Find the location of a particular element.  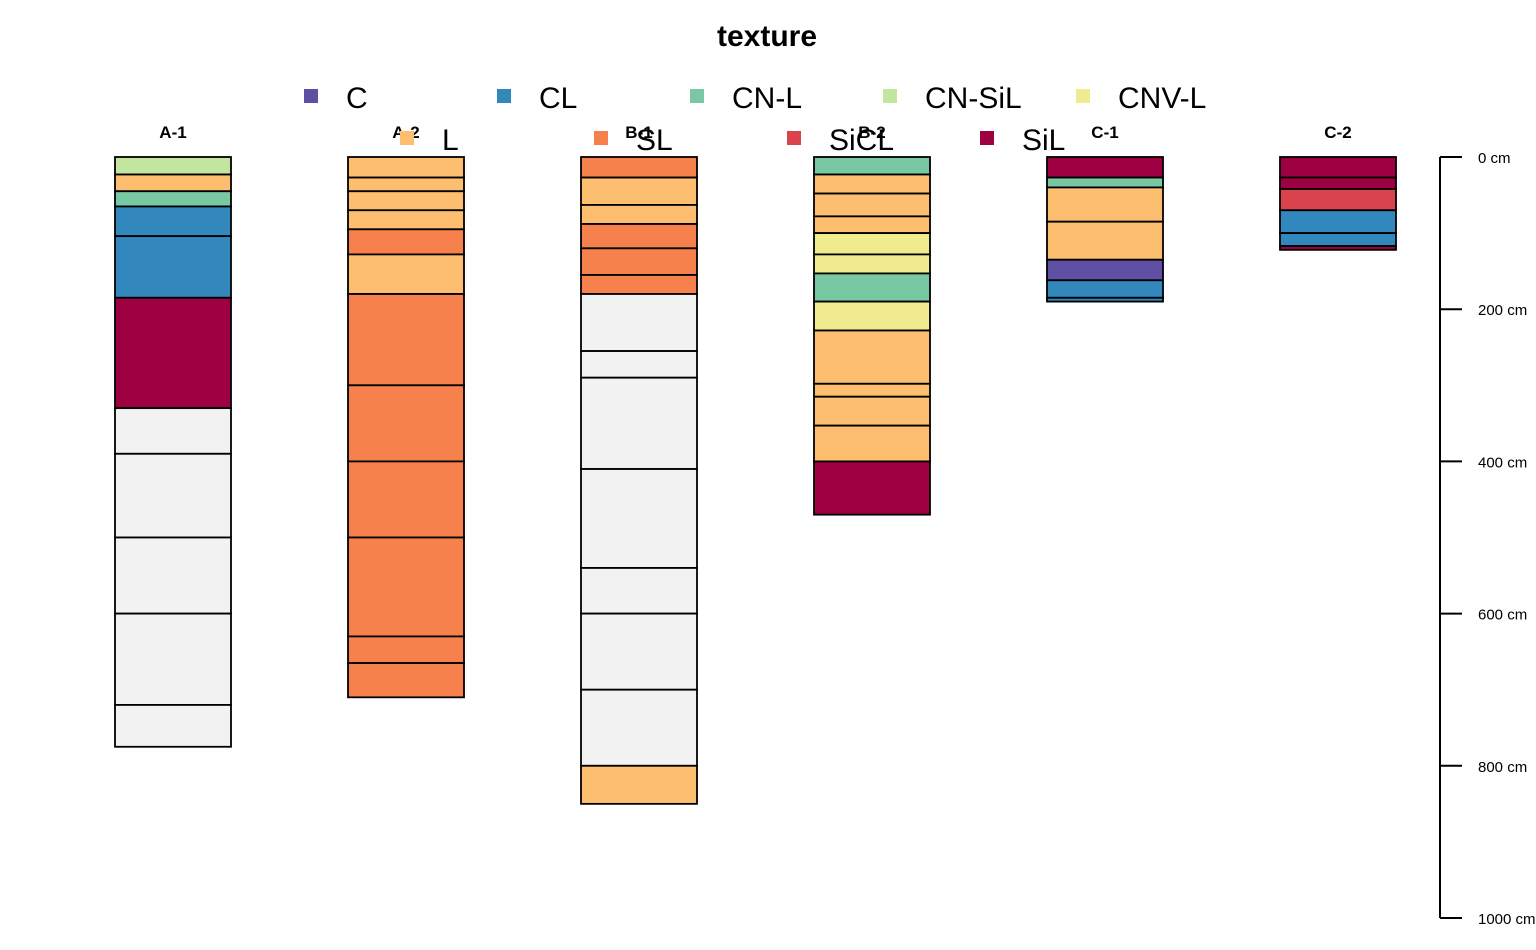

legend-label: SL is located at coordinates (654, 140).